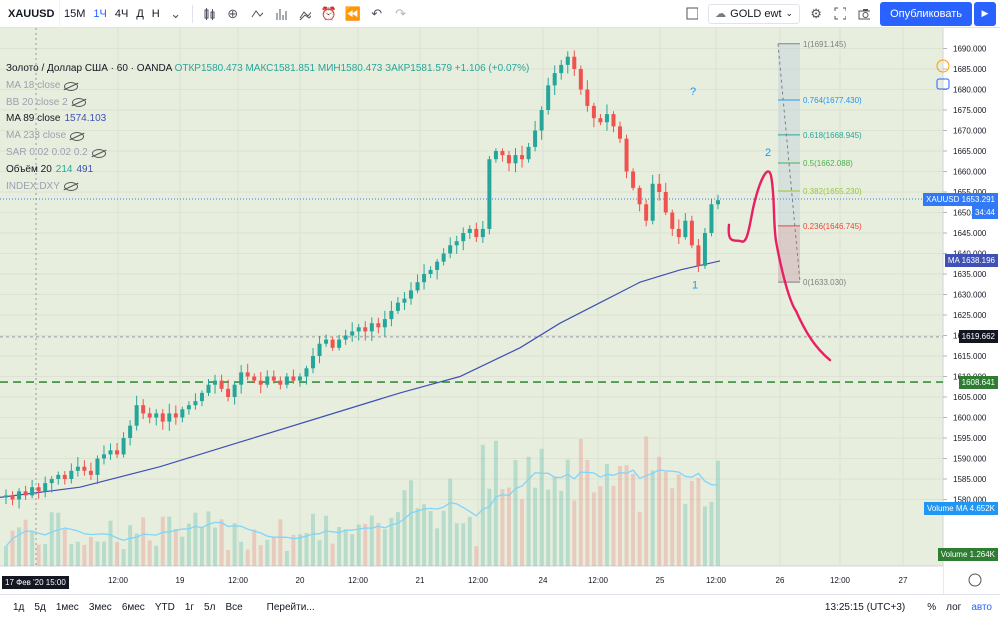 Image resolution: width=1000 pixels, height=619 pixels. What do you see at coordinates (140, 13) in the screenshot?
I see `interval-1d: Д` at bounding box center [140, 13].